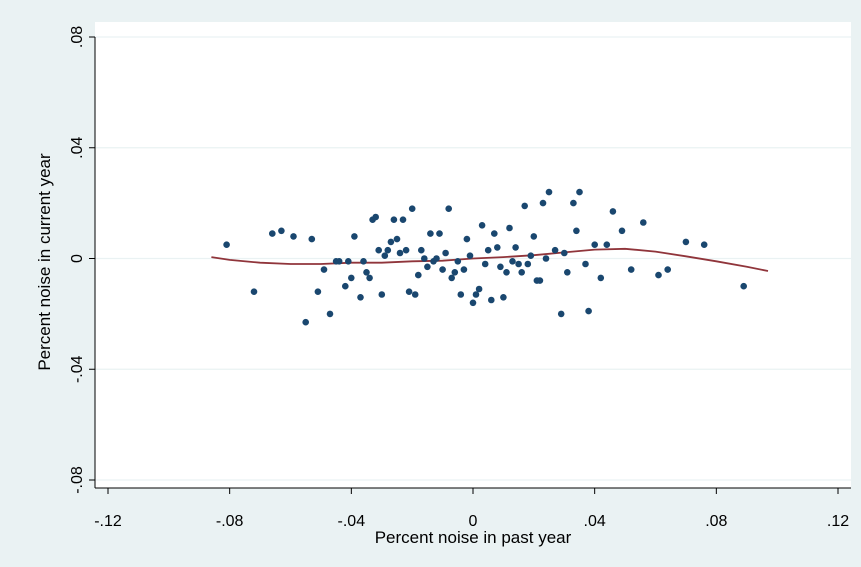 The image size is (861, 567). I want to click on points-layer, so click(485, 257).